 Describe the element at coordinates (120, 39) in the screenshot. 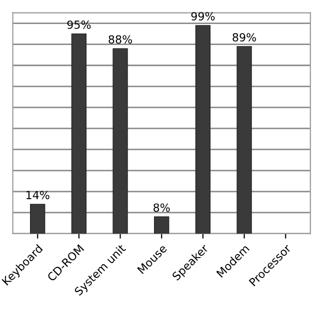

I see `data-label: 88%` at that location.